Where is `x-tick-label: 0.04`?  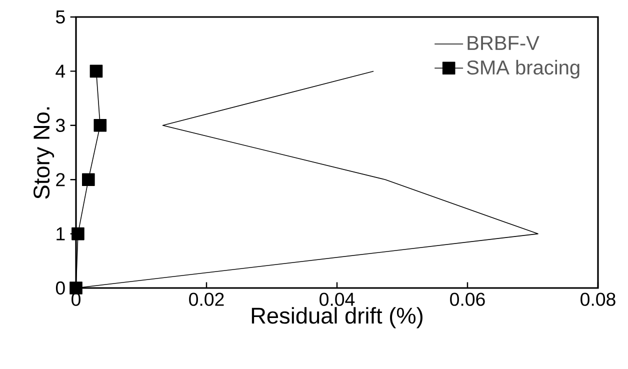
x-tick-label: 0.04 is located at coordinates (337, 299).